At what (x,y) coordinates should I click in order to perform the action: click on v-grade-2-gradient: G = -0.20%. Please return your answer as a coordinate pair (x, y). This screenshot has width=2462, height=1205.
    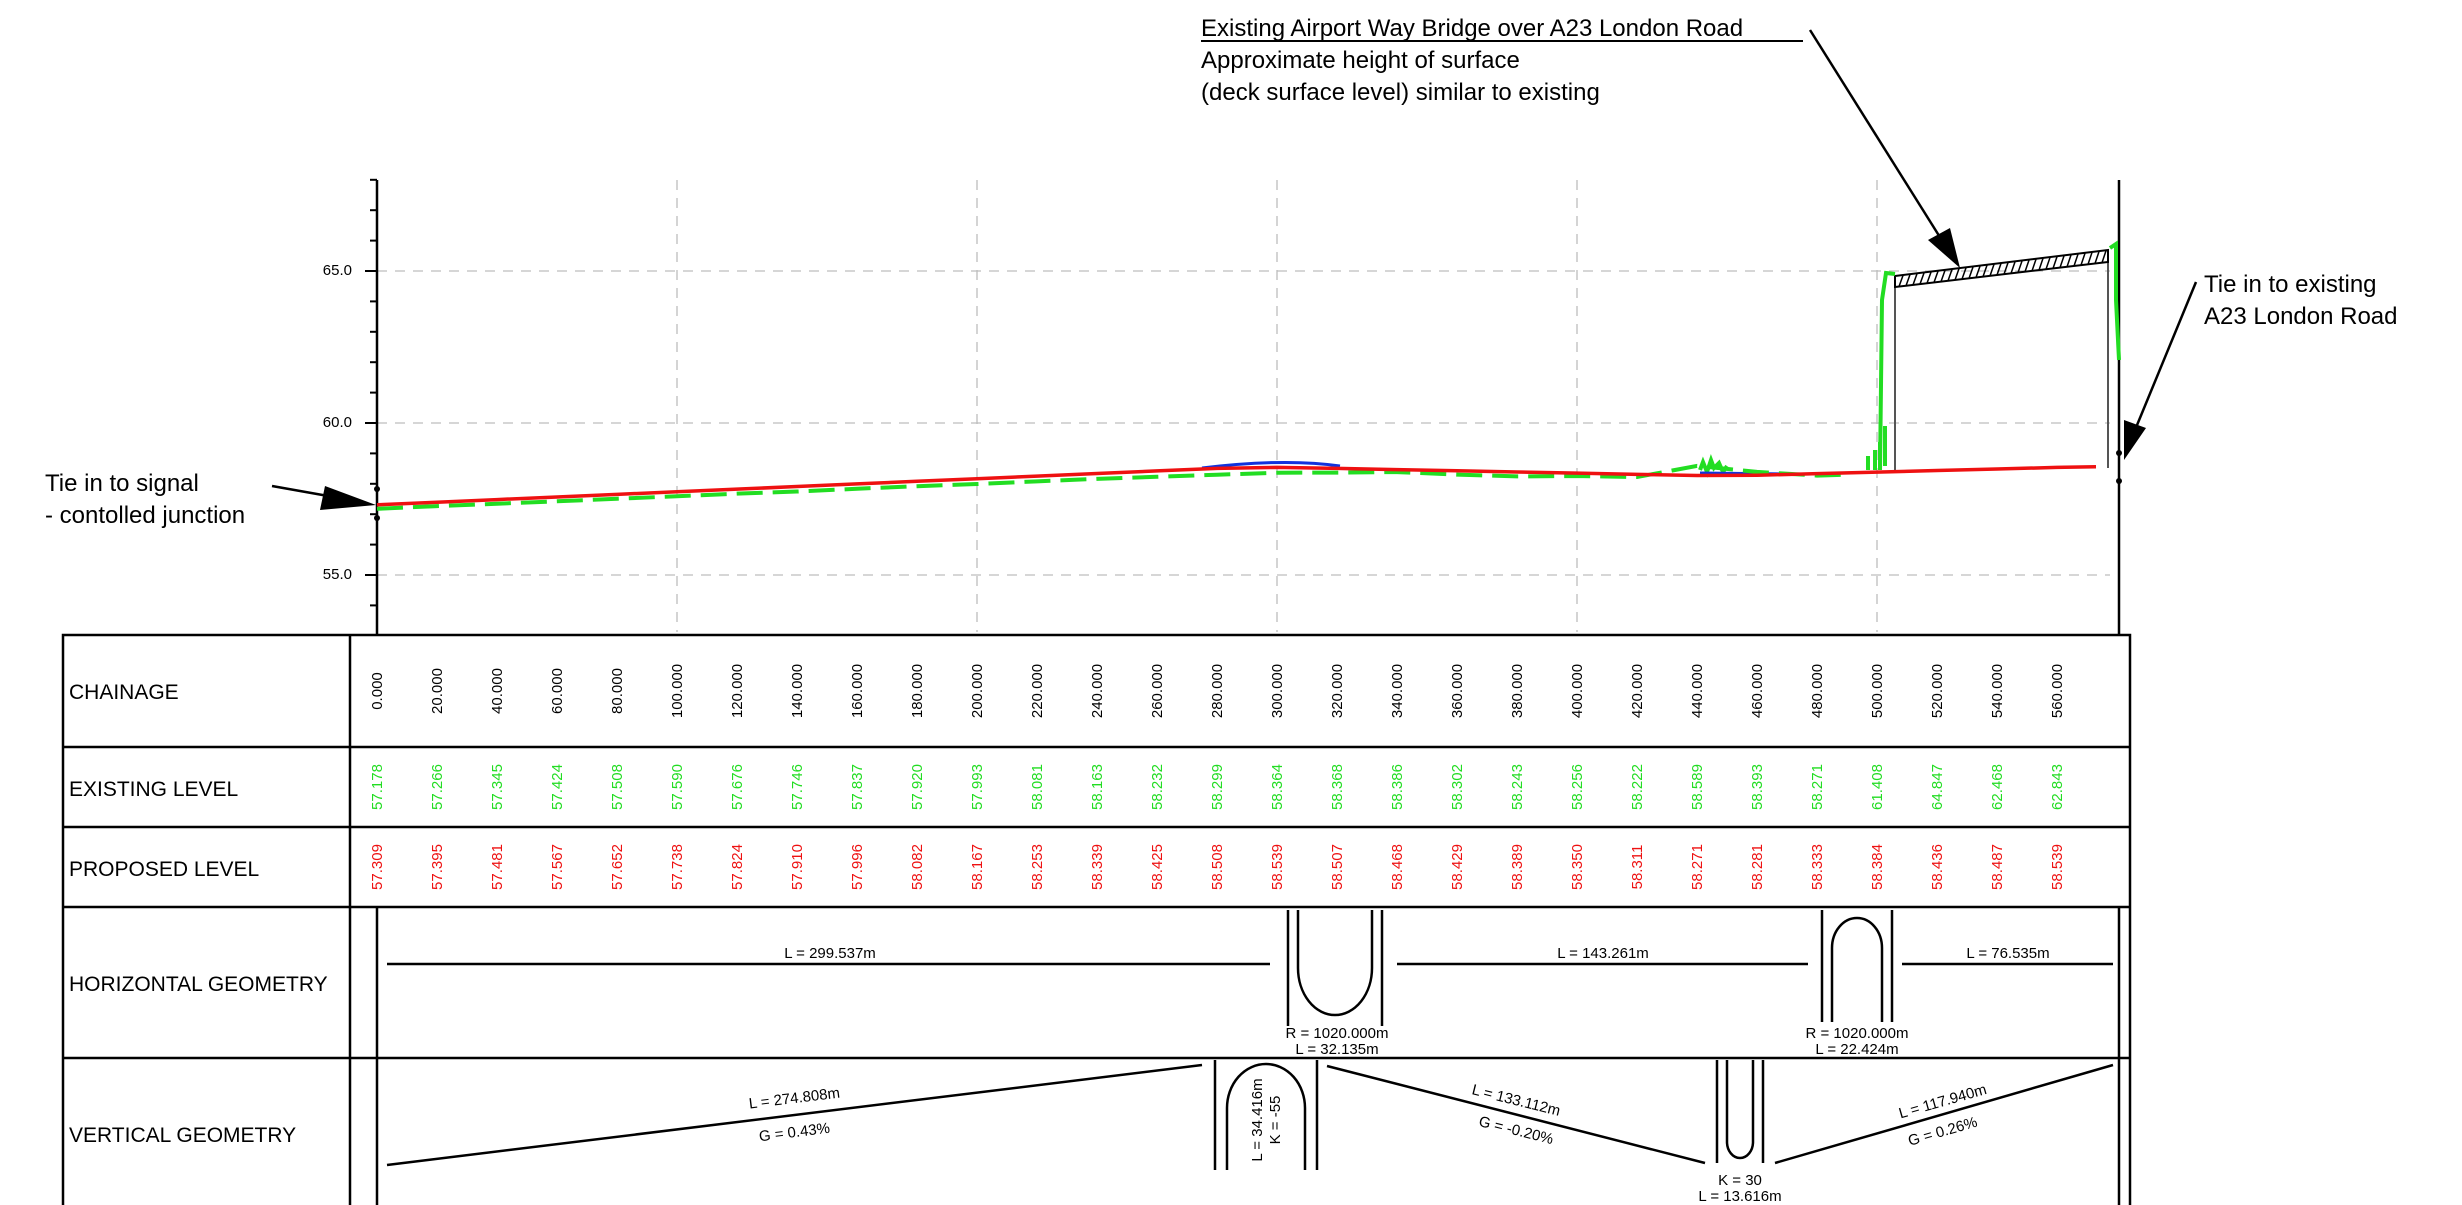
    Looking at the image, I should click on (1516, 1130).